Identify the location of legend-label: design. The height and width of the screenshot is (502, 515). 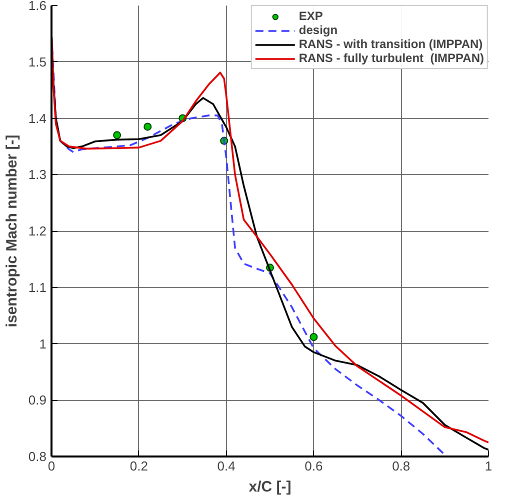
(318, 30).